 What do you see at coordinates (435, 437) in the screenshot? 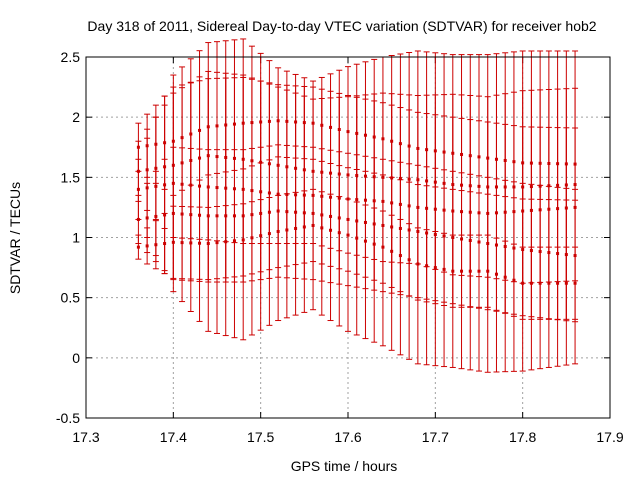
I see `x-tick-label: 17.7` at bounding box center [435, 437].